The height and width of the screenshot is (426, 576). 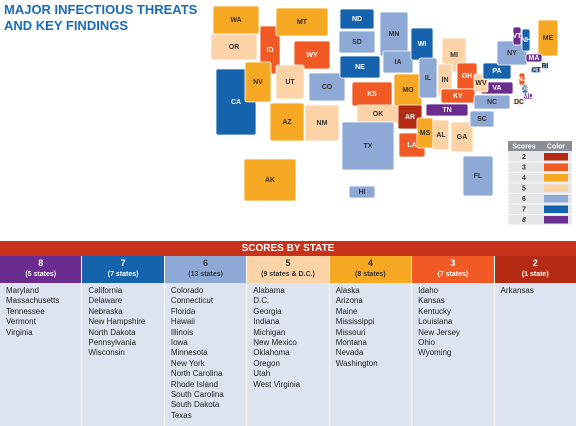 I want to click on legend-score: 7, so click(x=524, y=210).